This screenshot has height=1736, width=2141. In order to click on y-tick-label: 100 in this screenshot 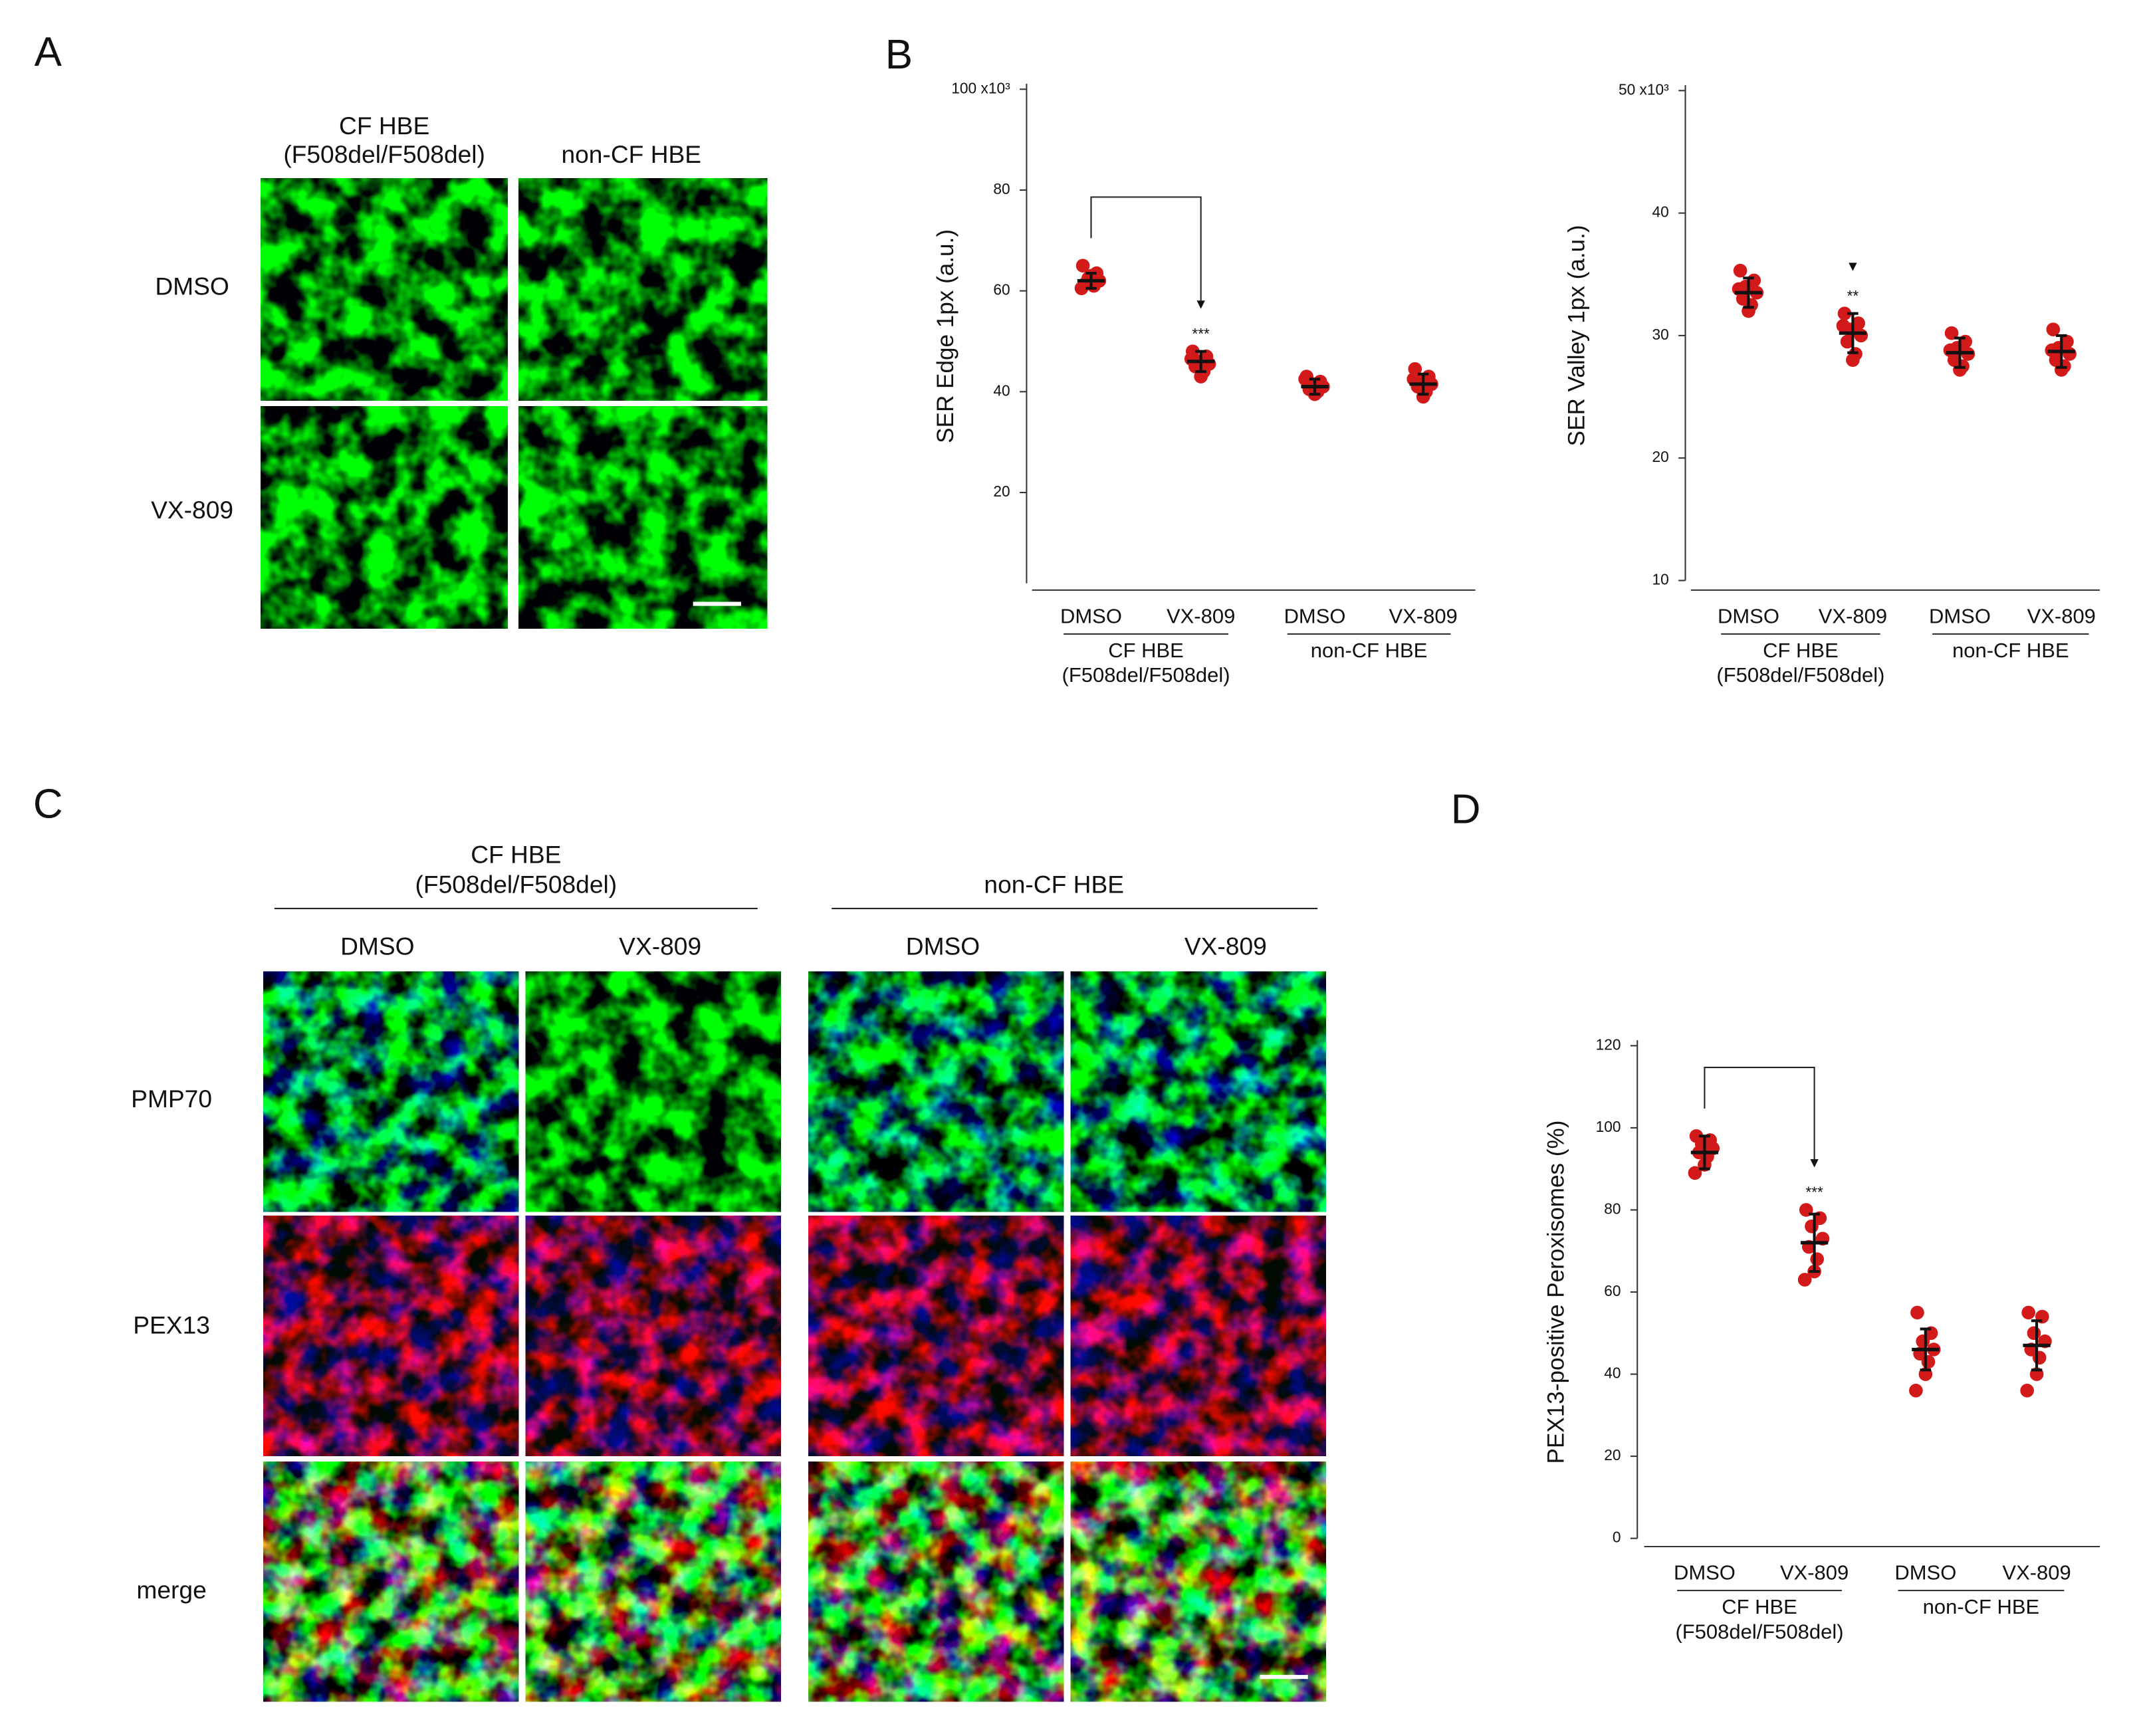, I will do `click(1609, 1126)`.